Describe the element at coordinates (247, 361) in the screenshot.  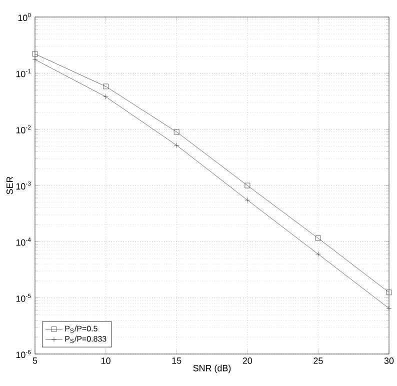
I see `x-tick-label: 20` at that location.